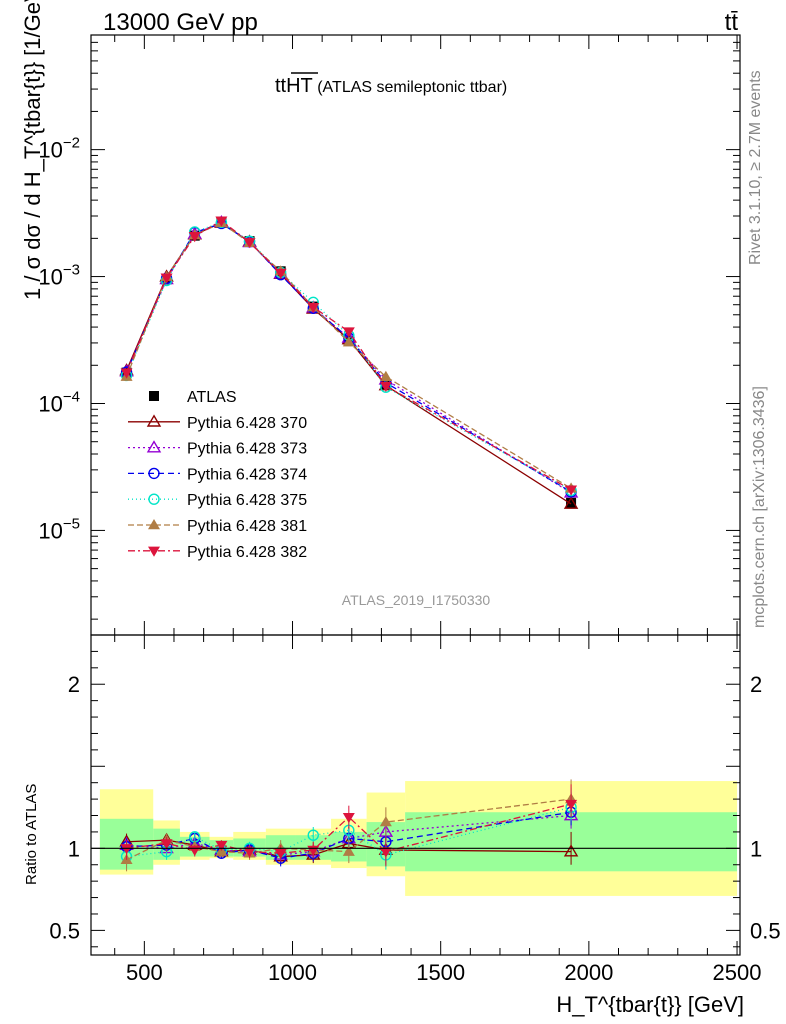 This screenshot has width=786, height=1024. Describe the element at coordinates (74, 684) in the screenshot. I see `ratio-y-tick-label: 2` at that location.